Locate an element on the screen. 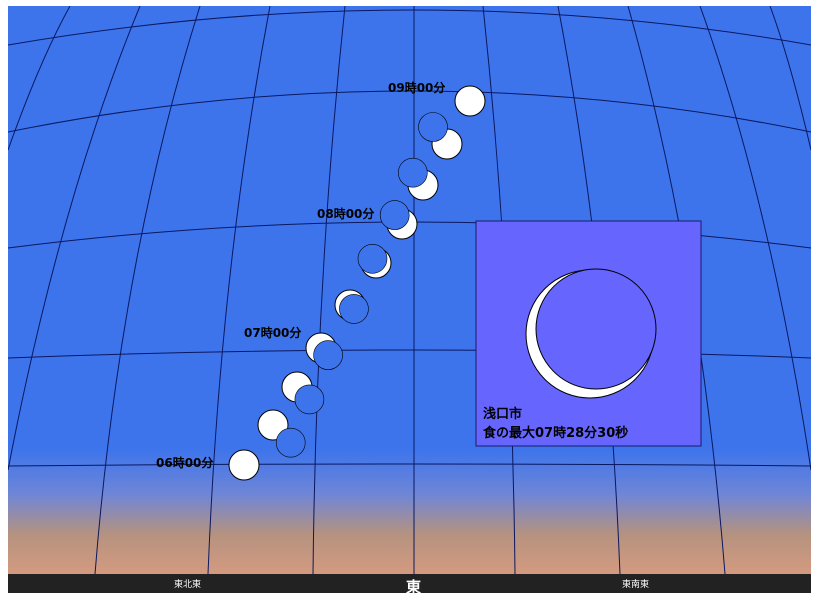  max-eclipse-inset: 浅口市 食の最大07時28分30秒 is located at coordinates (588, 333).